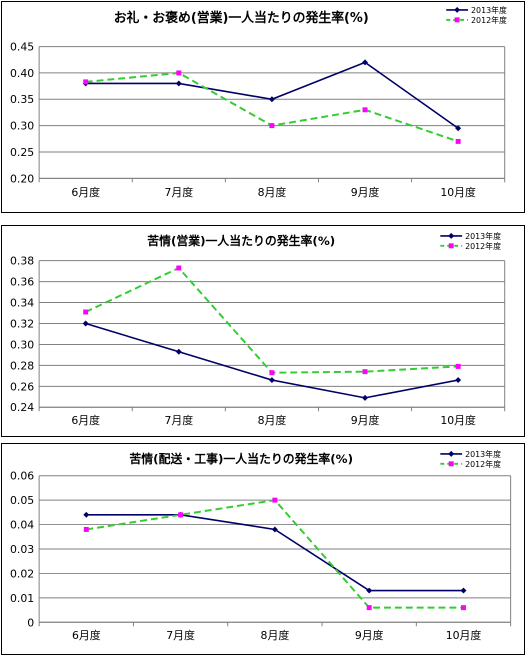 The height and width of the screenshot is (657, 528). I want to click on y-tick-label: 0.26, so click(22, 386).